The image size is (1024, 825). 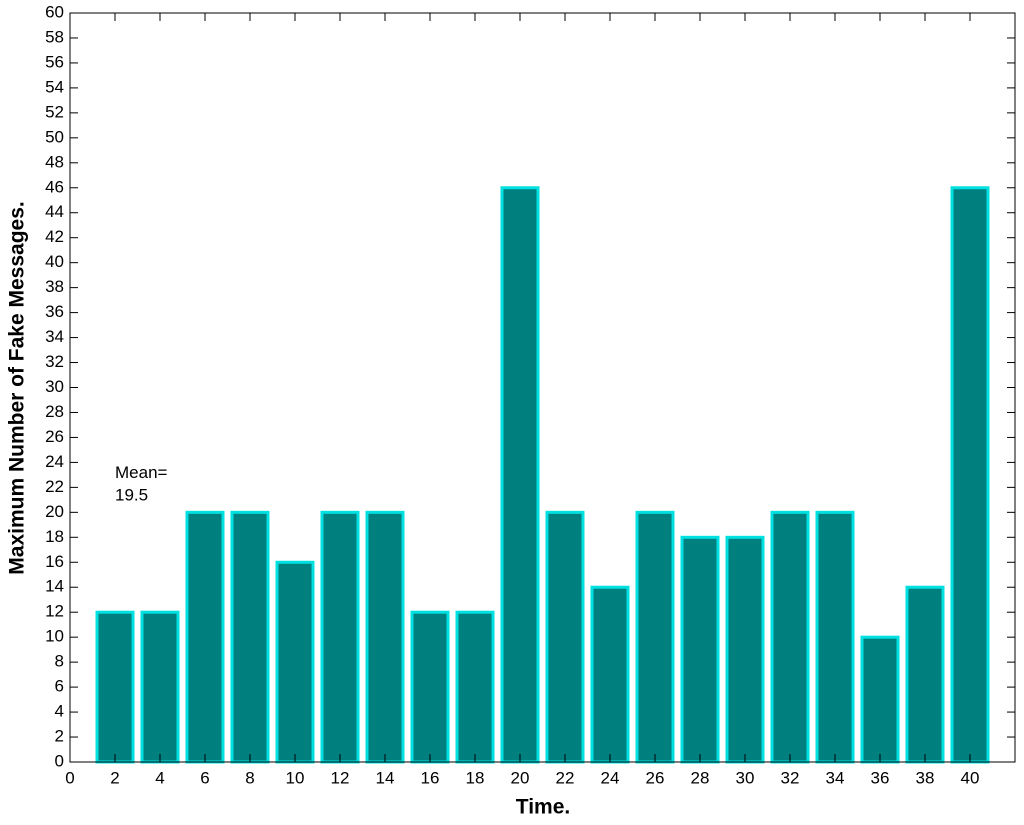 What do you see at coordinates (54, 236) in the screenshot?
I see `y-tick-label: 42` at bounding box center [54, 236].